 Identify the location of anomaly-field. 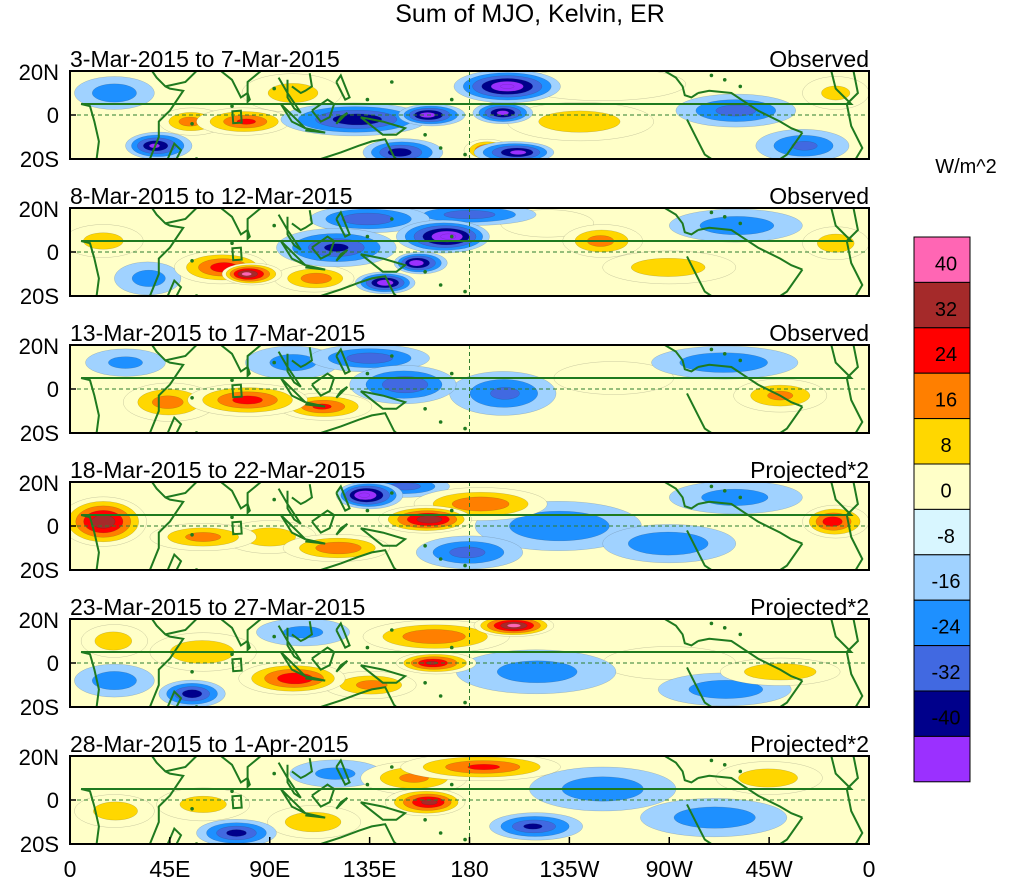
(469, 252).